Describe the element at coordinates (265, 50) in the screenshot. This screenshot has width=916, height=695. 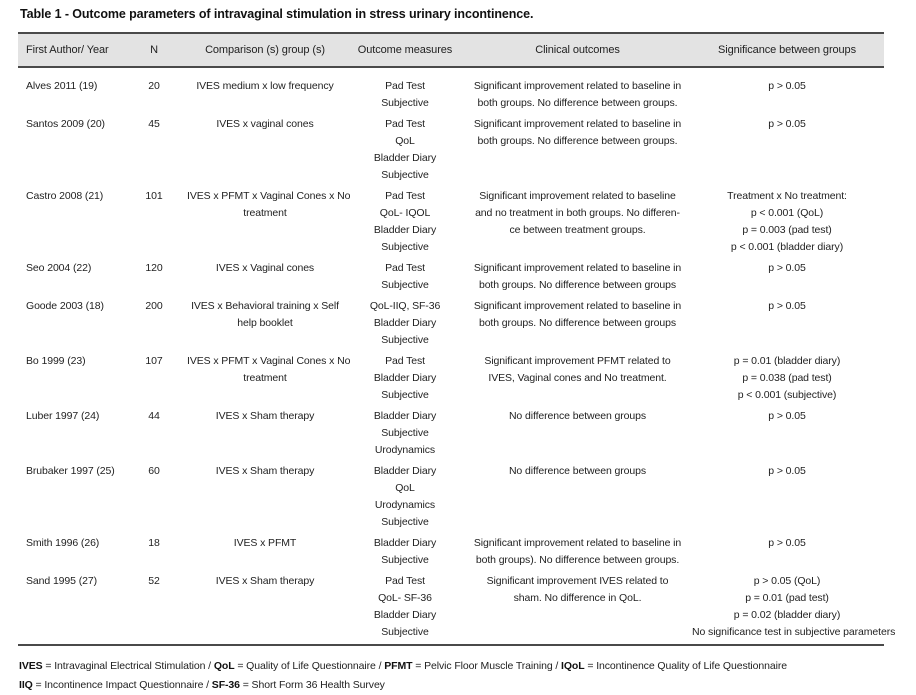
I see `column-header-comparison-groups: Comparison (s) group (s)` at that location.